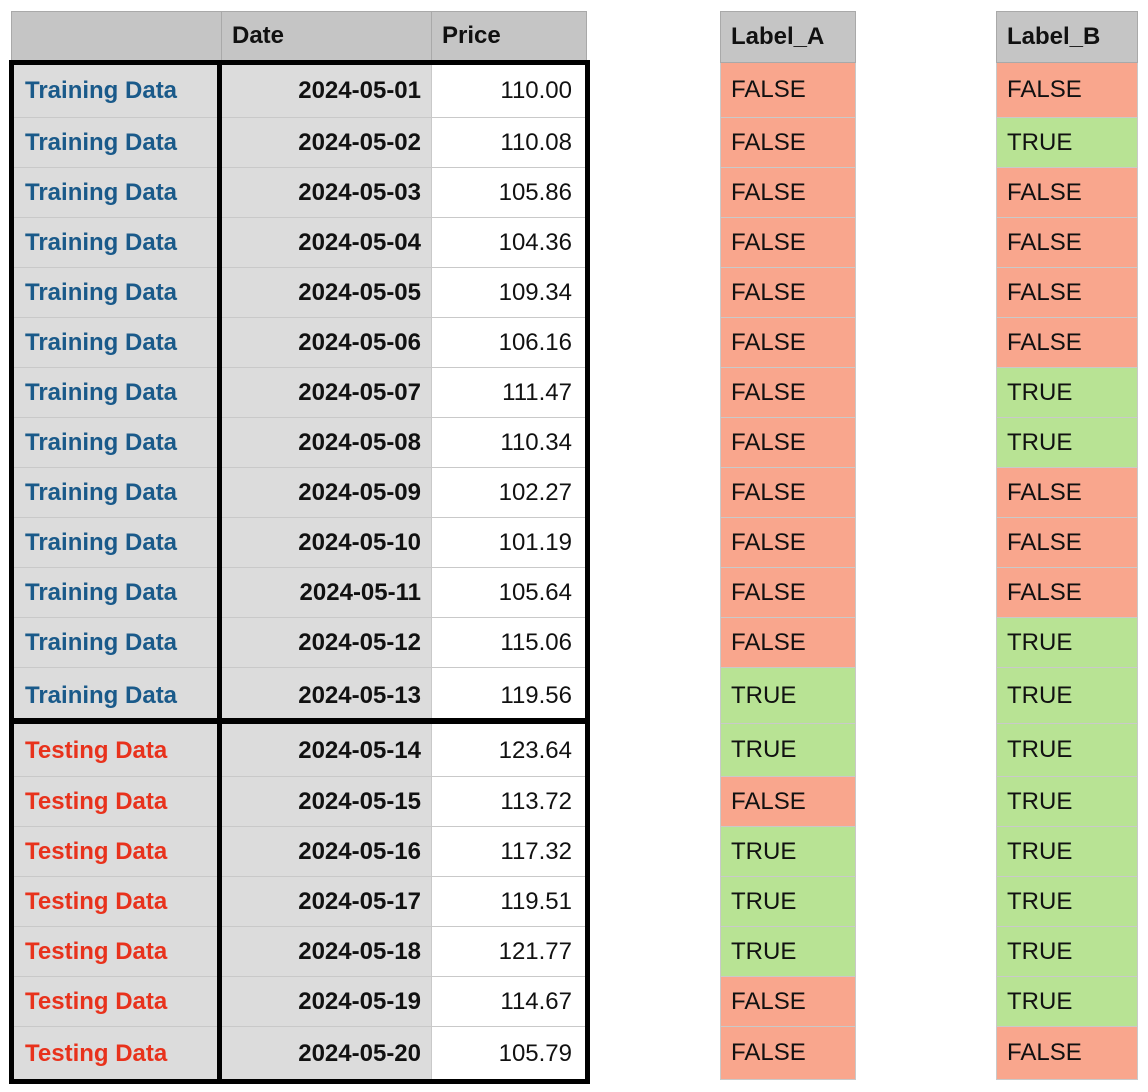 The height and width of the screenshot is (1092, 1148). I want to click on row-price-cell: 105.86, so click(508, 193).